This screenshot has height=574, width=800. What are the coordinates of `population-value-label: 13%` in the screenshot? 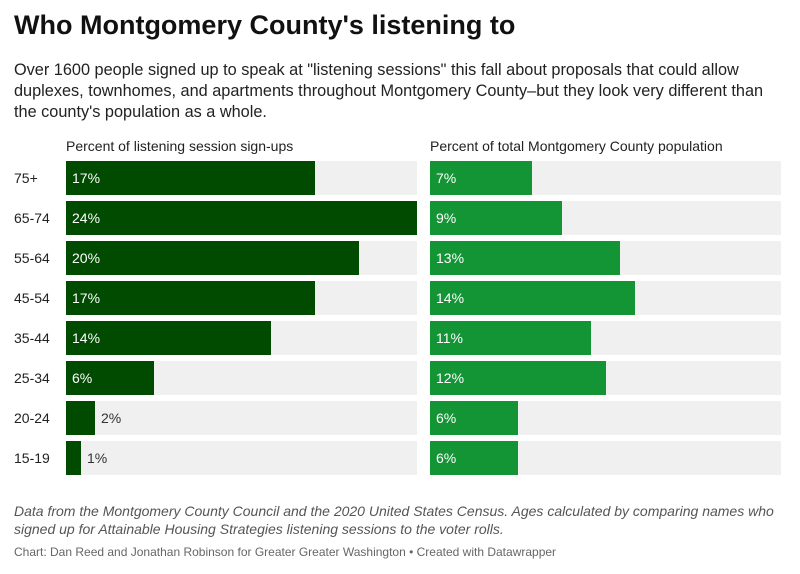 It's located at (450, 258).